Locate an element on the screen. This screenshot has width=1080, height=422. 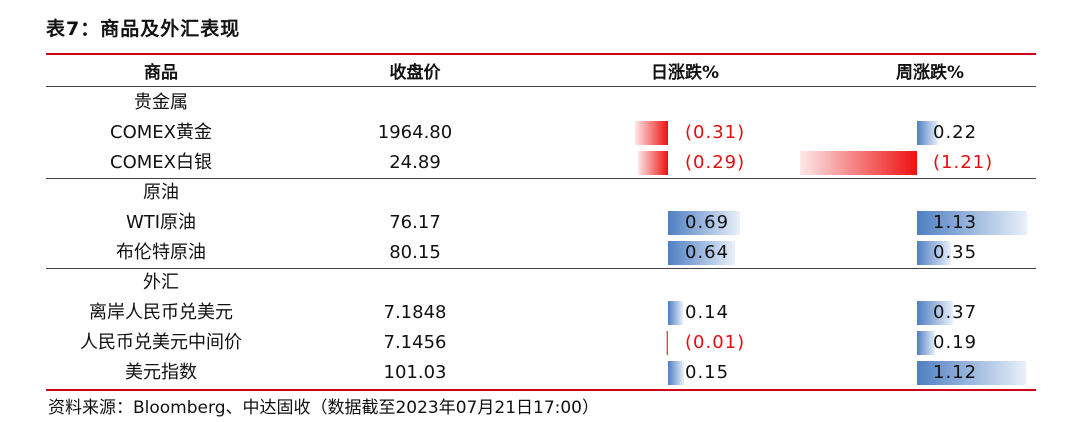
table-title: 表7：商品及外汇表现 is located at coordinates (143, 29).